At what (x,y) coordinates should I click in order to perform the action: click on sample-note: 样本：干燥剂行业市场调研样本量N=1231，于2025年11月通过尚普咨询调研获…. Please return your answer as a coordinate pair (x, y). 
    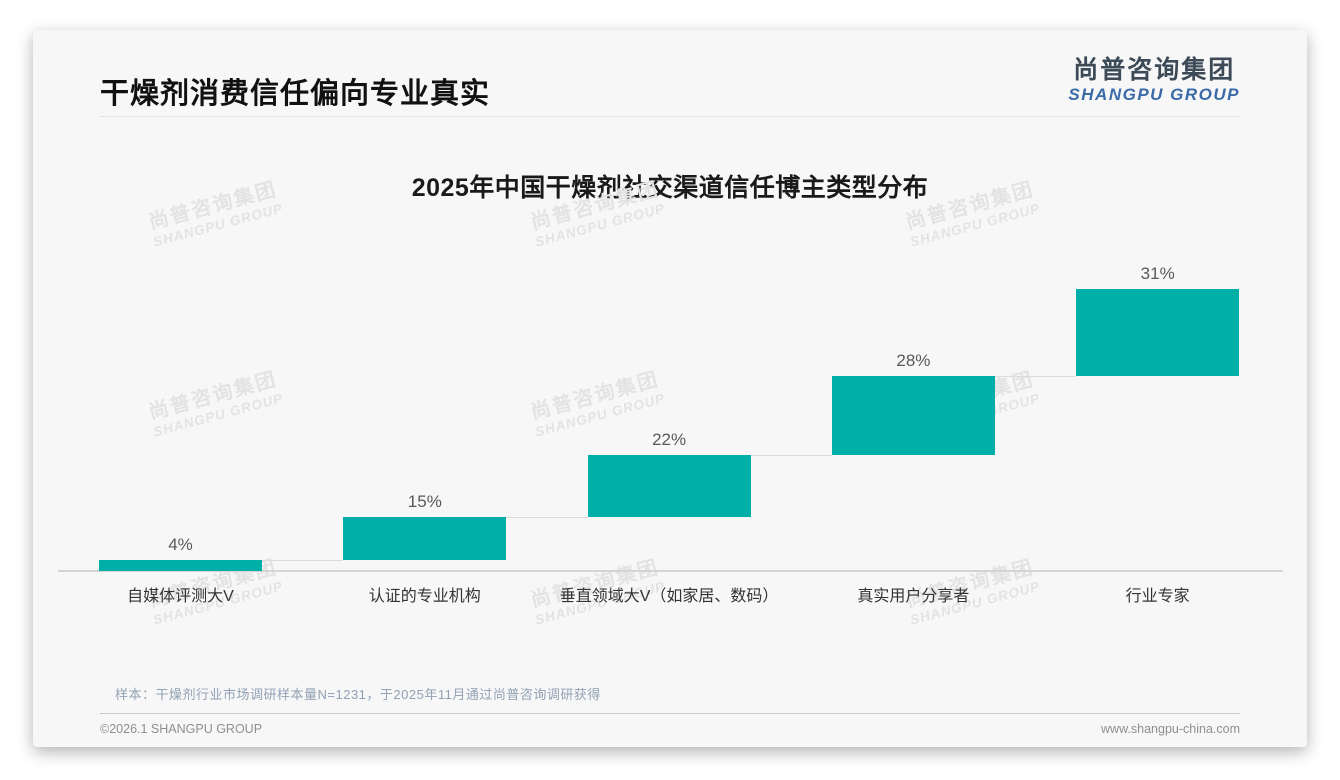
    Looking at the image, I should click on (358, 694).